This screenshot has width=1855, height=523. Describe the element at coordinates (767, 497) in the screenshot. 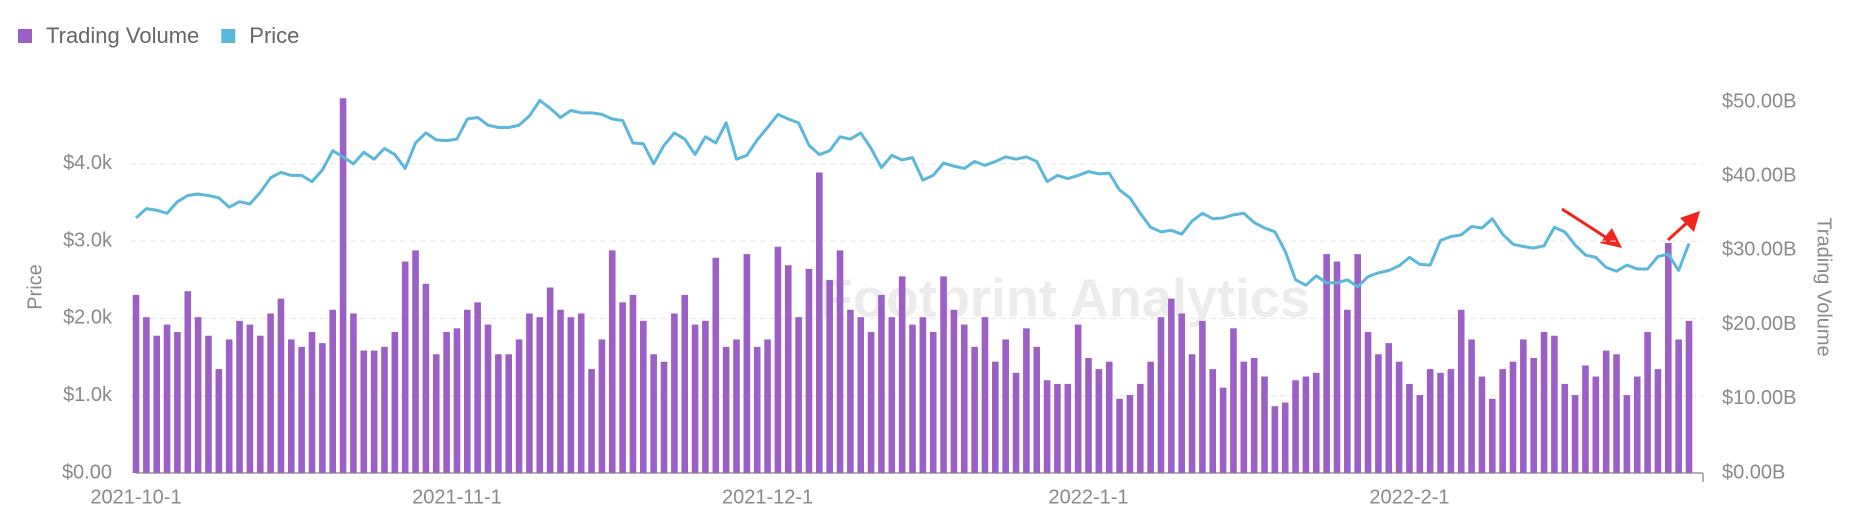

I see `x-tick-label: 2021-12-1` at that location.